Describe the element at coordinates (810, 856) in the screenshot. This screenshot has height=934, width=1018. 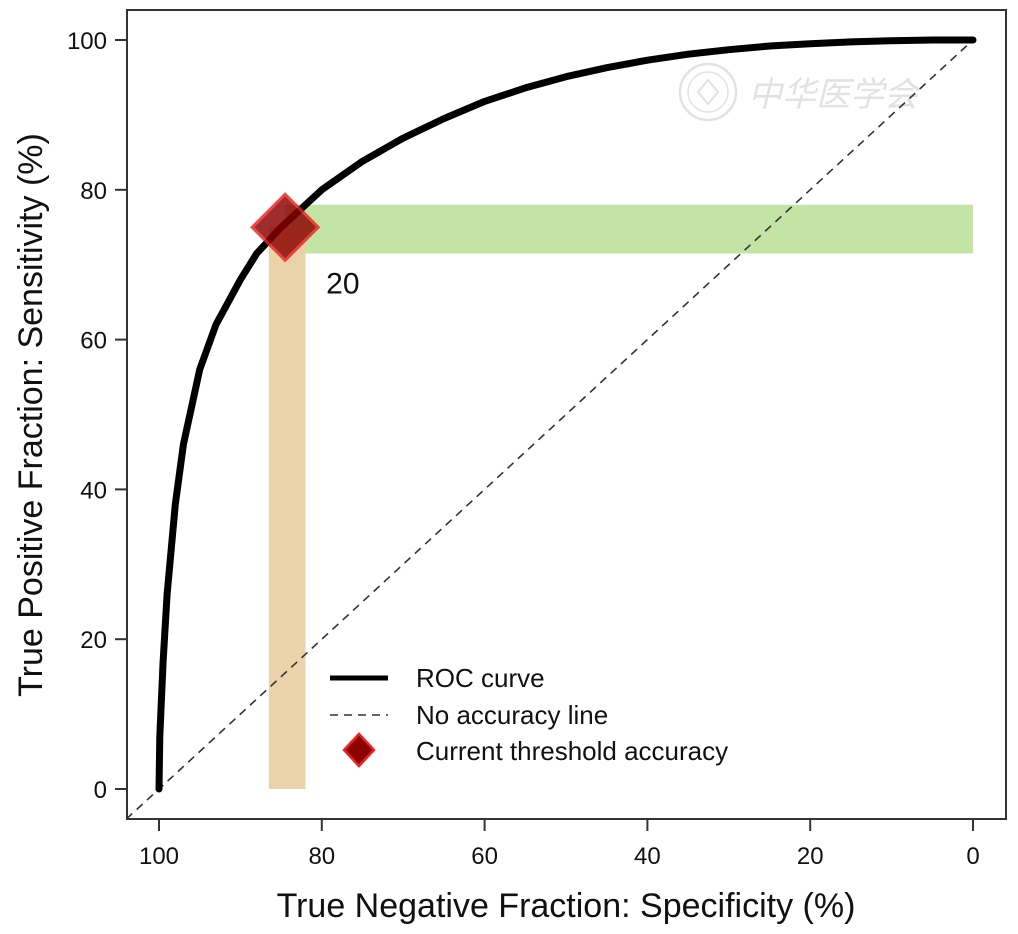
I see `x-tick-label: 20` at that location.